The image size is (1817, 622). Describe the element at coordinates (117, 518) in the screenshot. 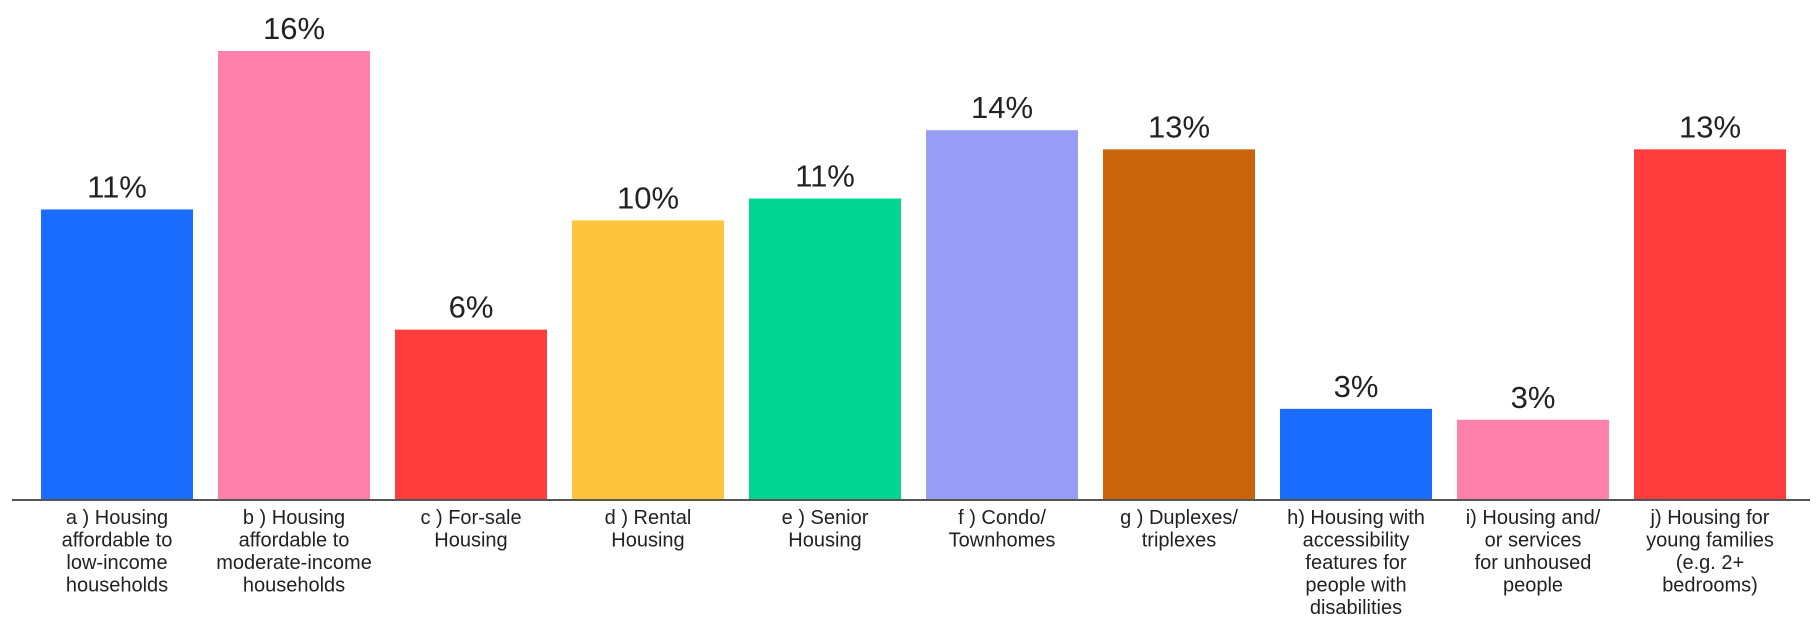

I see `x-tick-label: a ) Housing` at that location.